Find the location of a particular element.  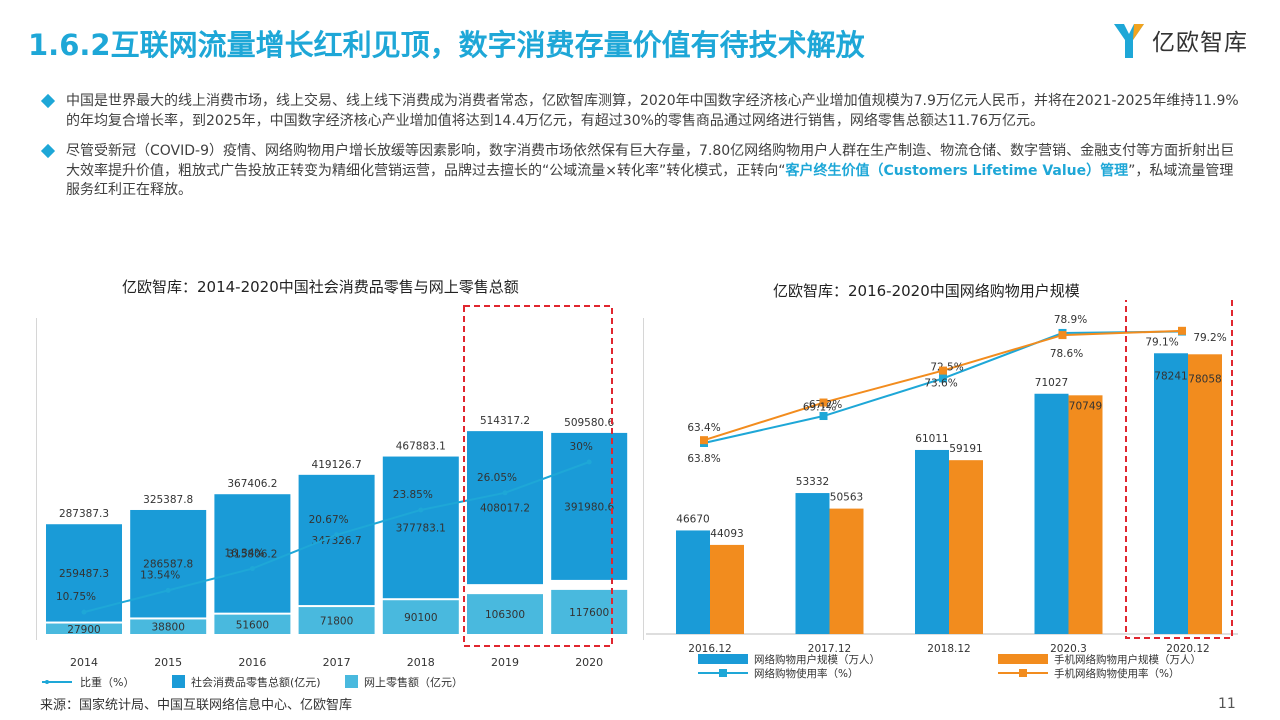

yiou-logo-icon is located at coordinates (1129, 41).